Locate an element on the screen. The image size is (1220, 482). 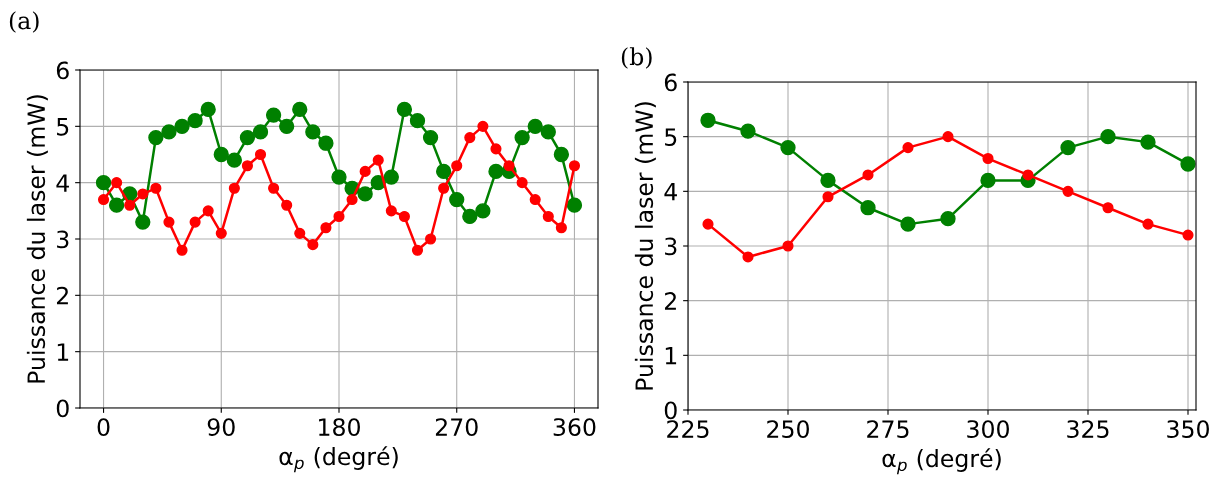
x-tick-label: 325 is located at coordinates (1088, 429).